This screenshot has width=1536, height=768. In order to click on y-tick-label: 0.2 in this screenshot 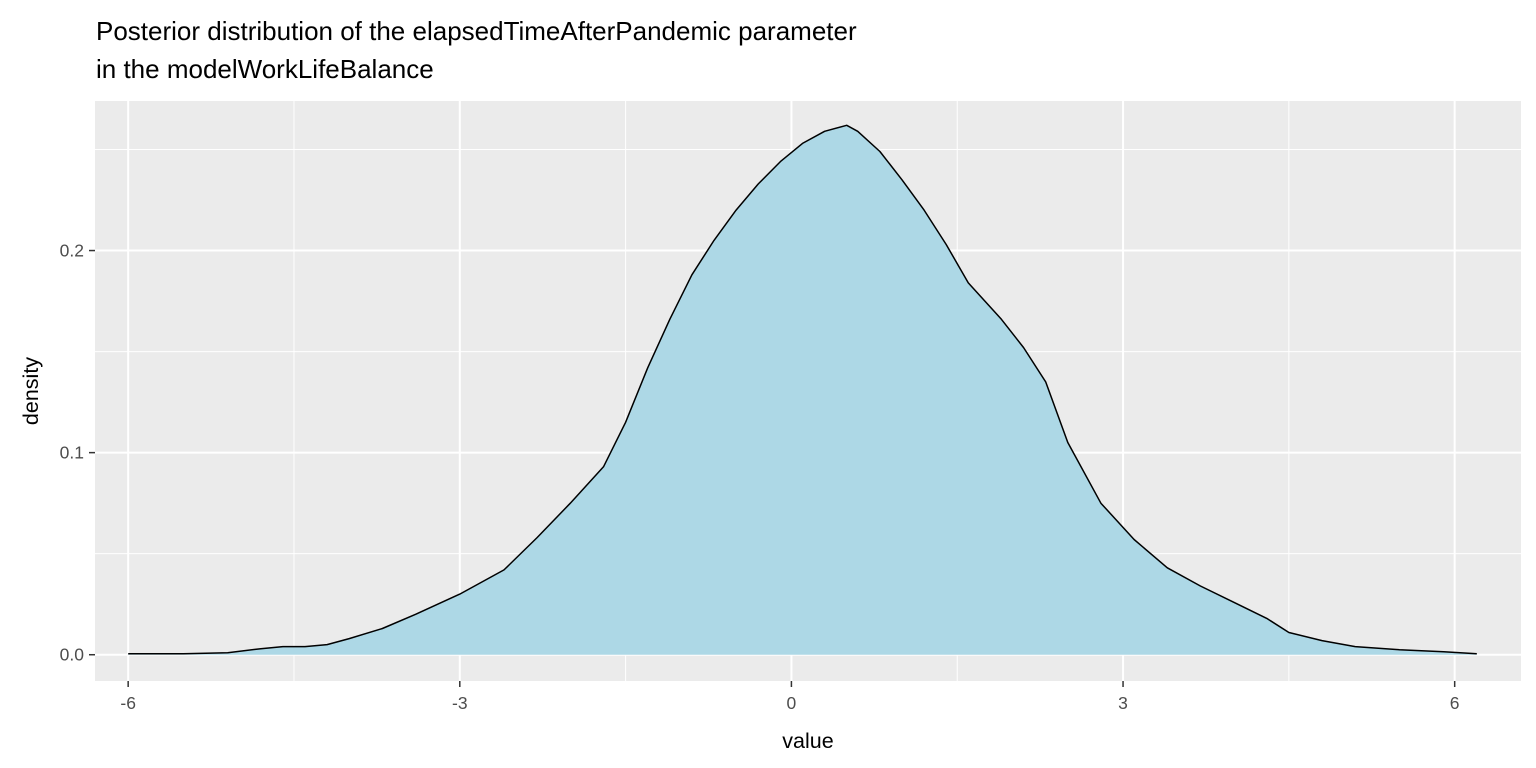, I will do `click(72, 251)`.